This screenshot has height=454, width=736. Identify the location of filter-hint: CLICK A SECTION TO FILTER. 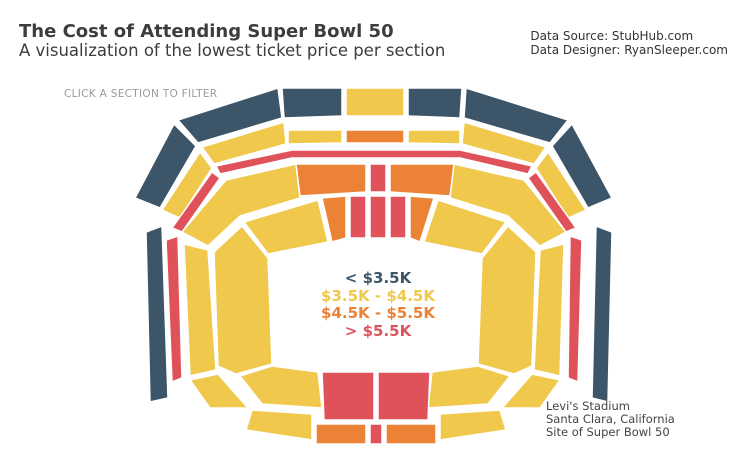
(141, 94).